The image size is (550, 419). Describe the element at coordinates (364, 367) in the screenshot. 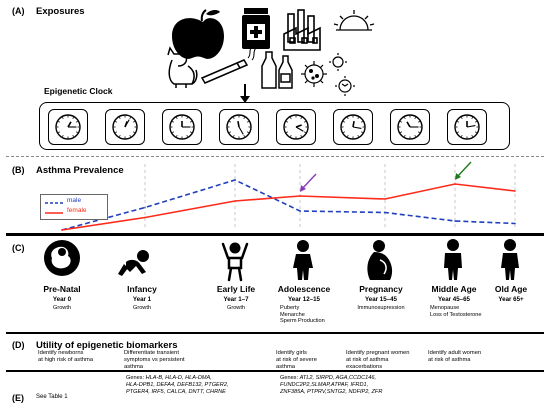

I see `utility-note-line: exacerbations` at that location.